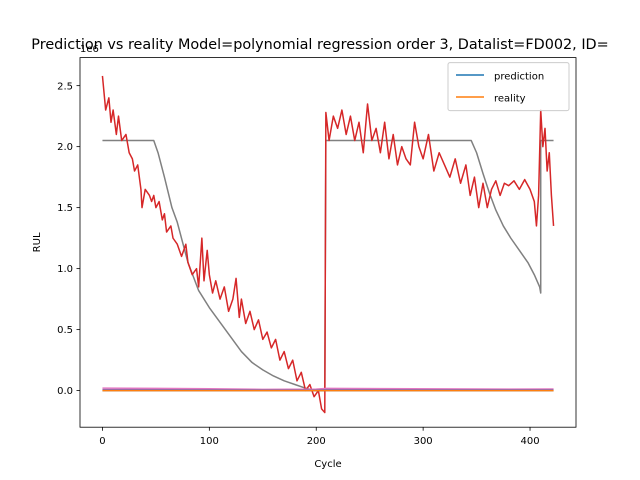 This screenshot has width=640, height=480. What do you see at coordinates (65, 269) in the screenshot?
I see `y-tick-label-2: 1.0` at bounding box center [65, 269].